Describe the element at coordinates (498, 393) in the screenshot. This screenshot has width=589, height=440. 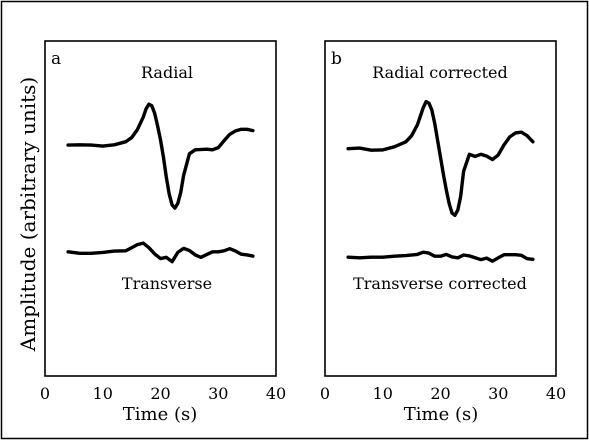
I see `panel-b-tick-label-3: 30` at that location.